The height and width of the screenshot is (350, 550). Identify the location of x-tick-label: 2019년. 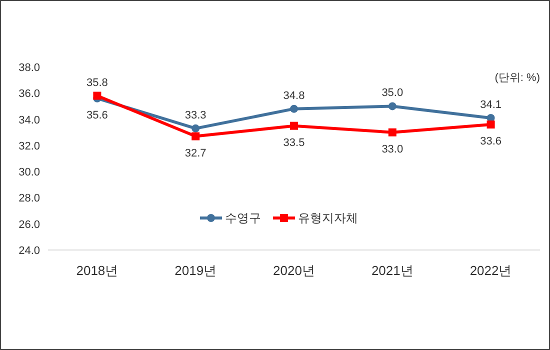
(195, 270).